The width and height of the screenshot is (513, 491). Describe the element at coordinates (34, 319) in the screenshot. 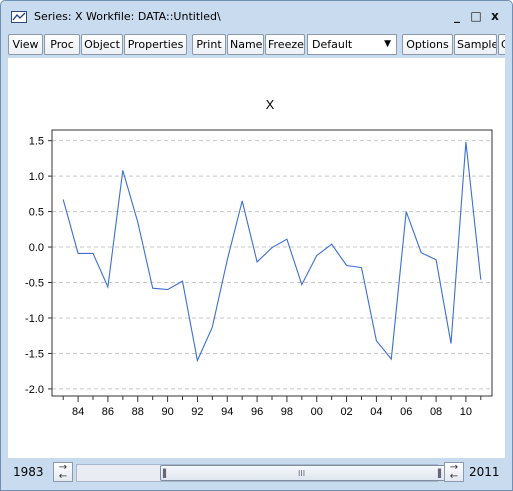

I see `y-tick-label: -1.0` at that location.